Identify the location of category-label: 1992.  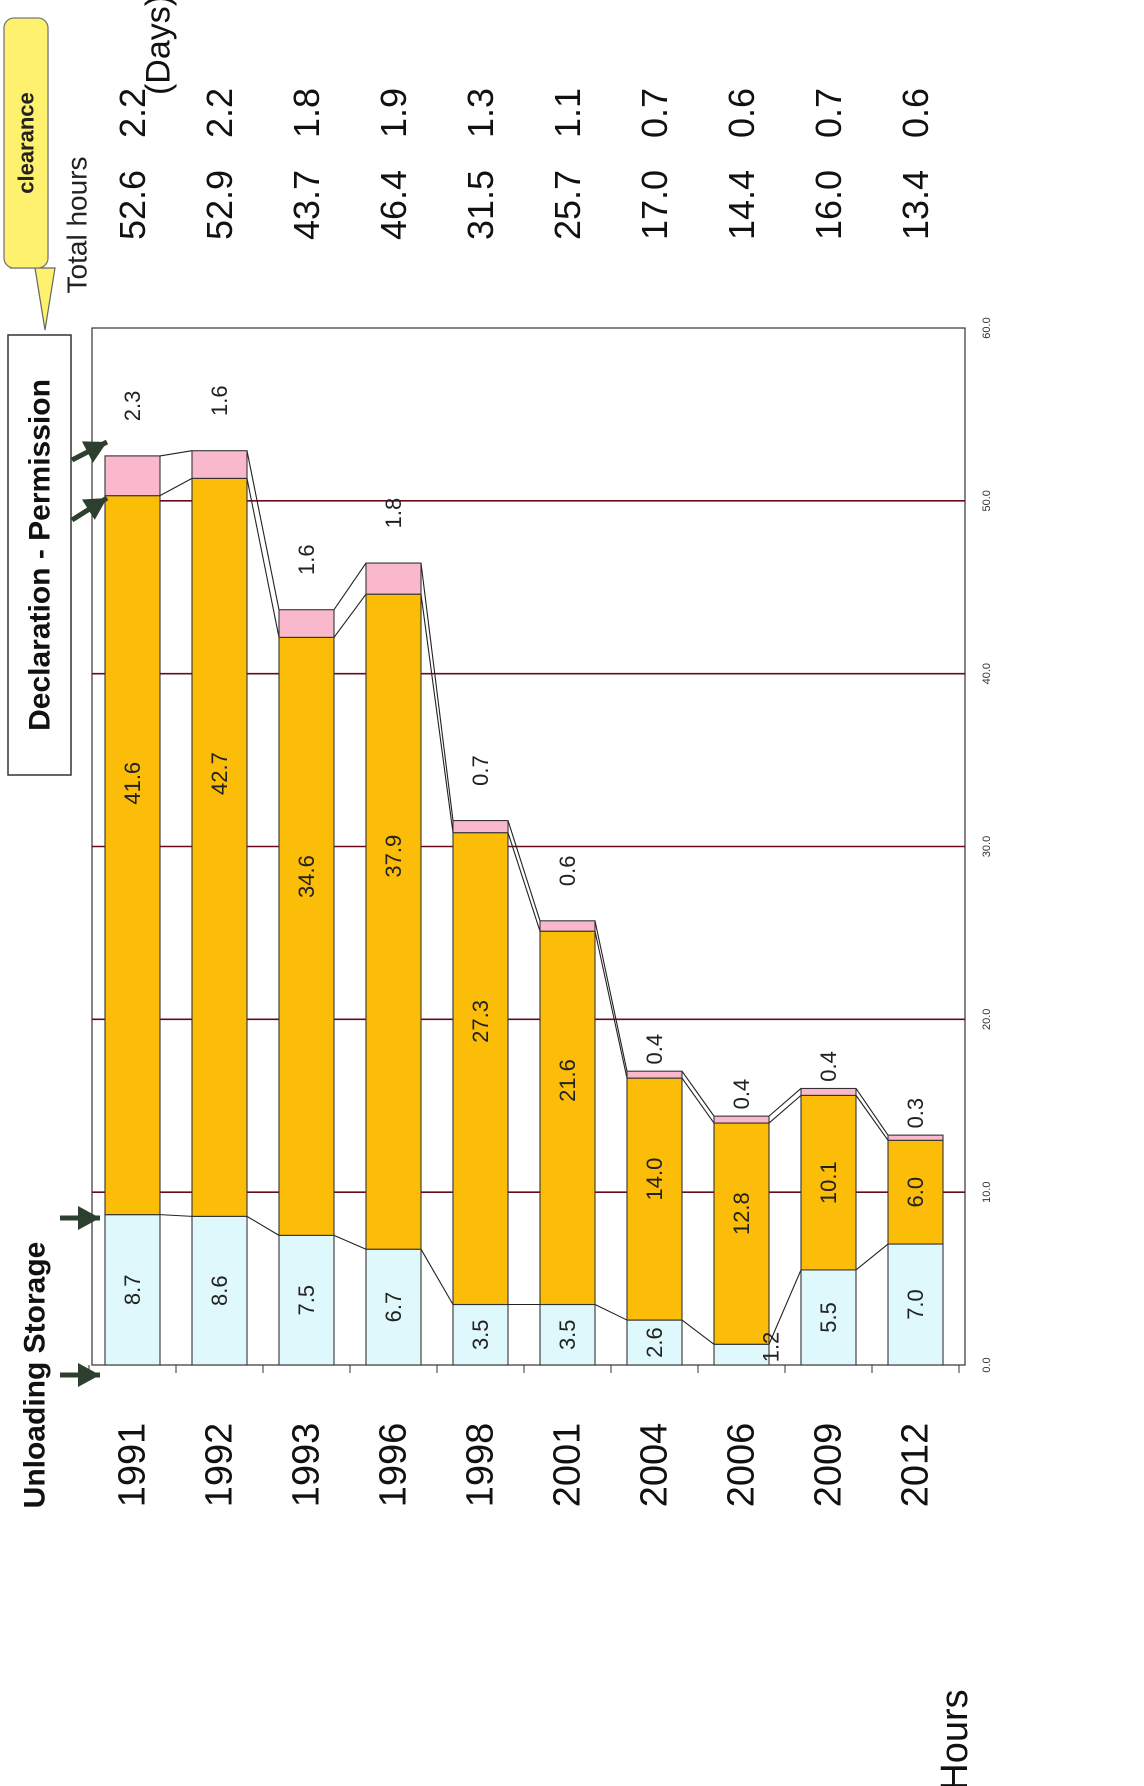
(220, 1465).